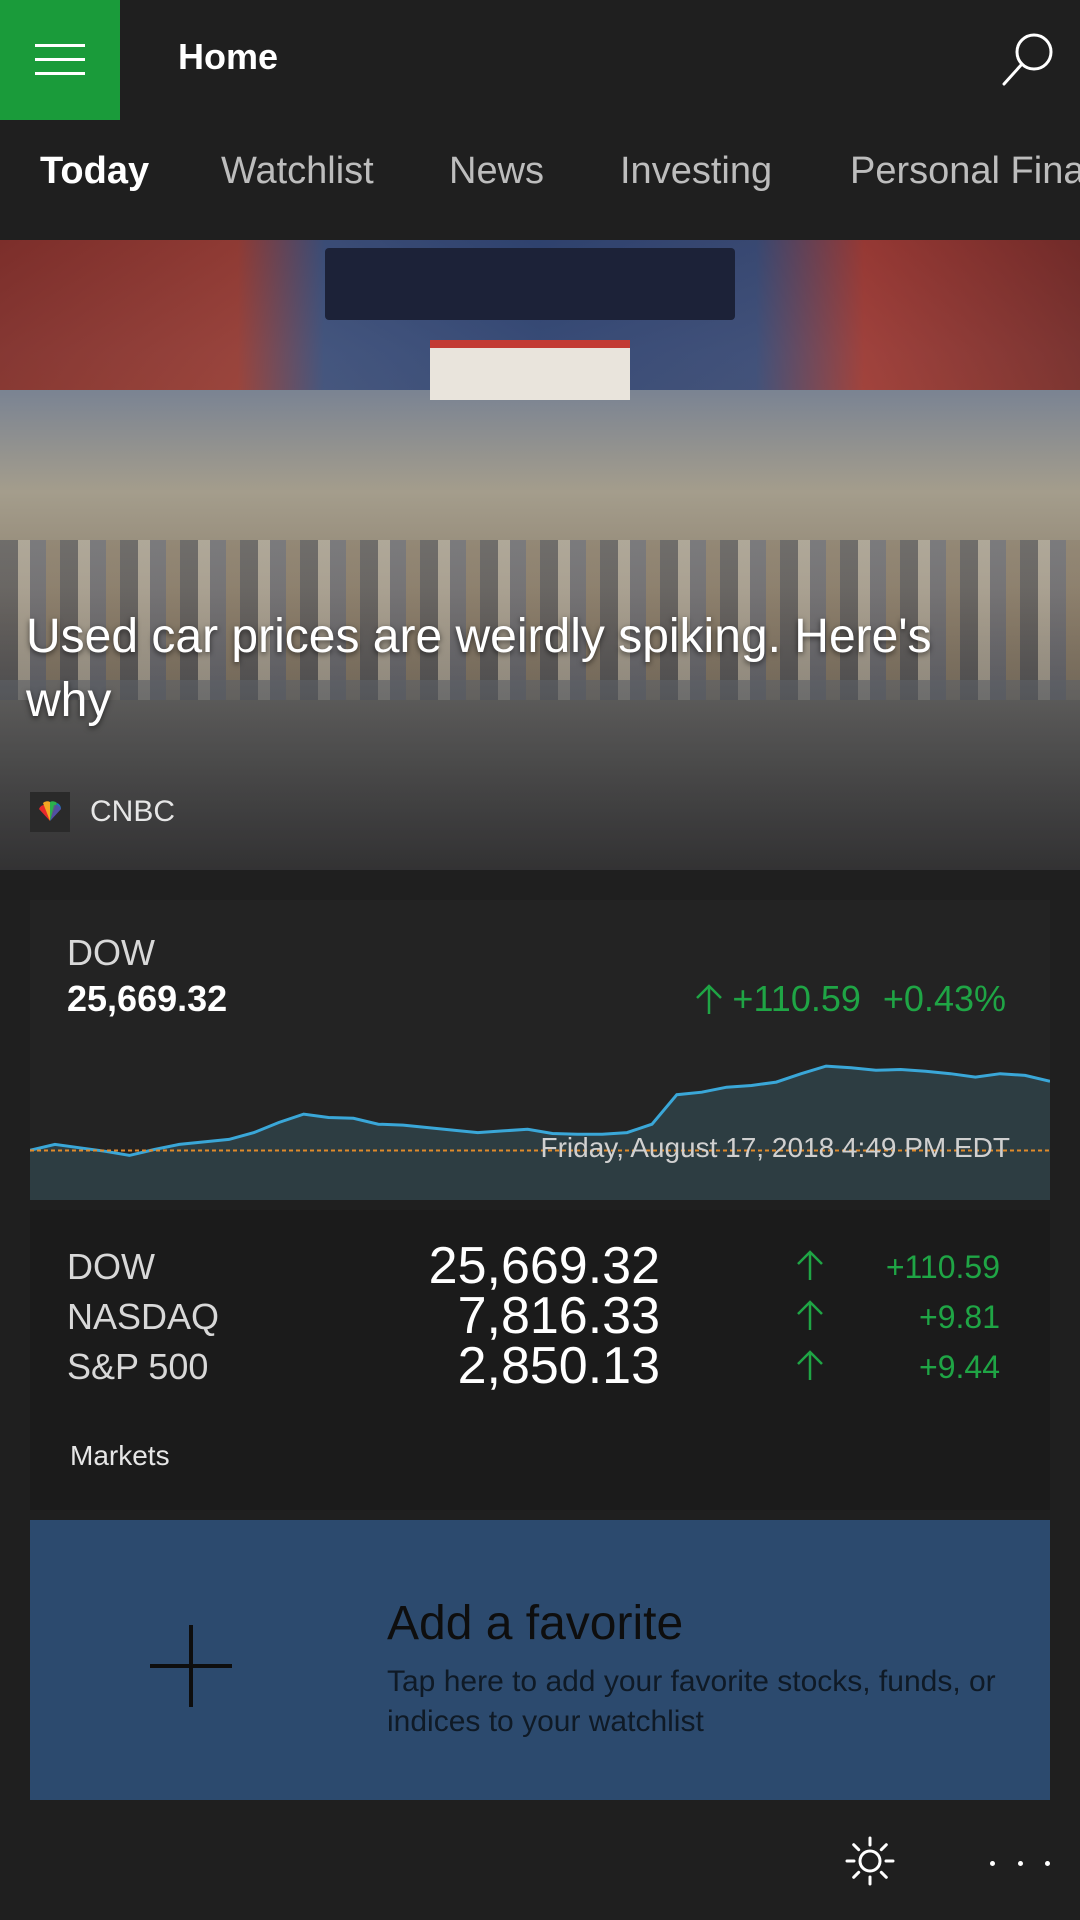 The height and width of the screenshot is (1920, 1080). I want to click on hamburger-menu-button, so click(60, 60).